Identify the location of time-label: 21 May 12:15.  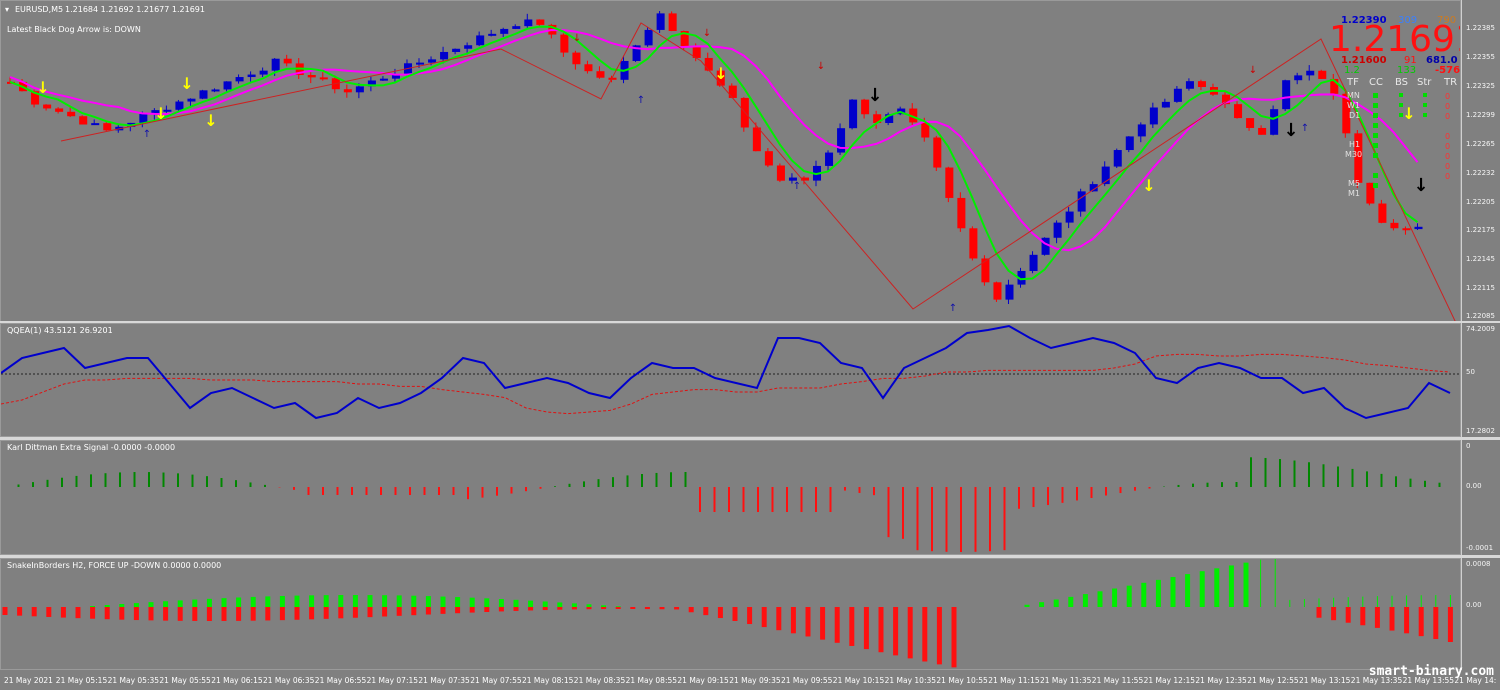
(1169, 680).